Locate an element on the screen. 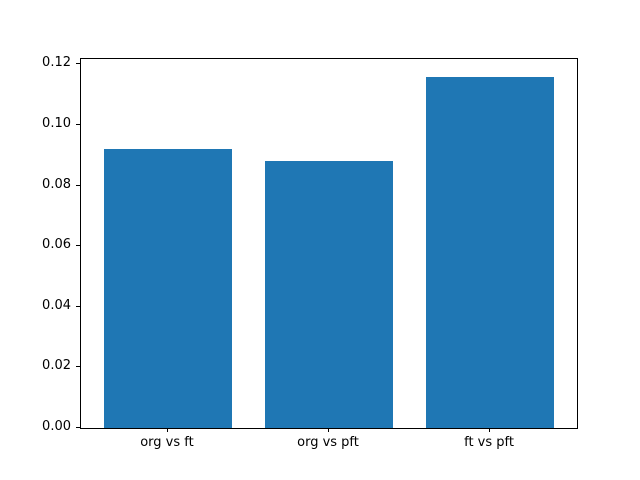  bar-org-vs-pft is located at coordinates (329, 294).